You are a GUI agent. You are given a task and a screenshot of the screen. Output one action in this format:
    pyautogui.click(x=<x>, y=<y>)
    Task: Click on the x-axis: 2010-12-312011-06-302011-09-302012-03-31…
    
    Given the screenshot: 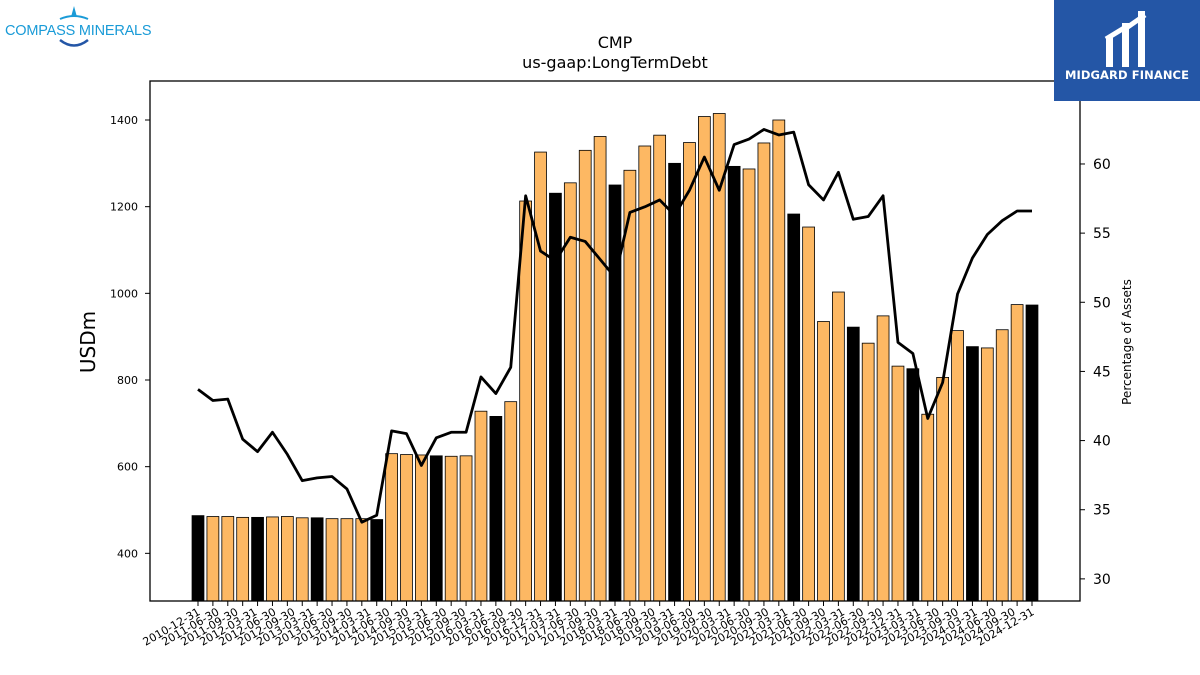 What is the action you would take?
    pyautogui.click(x=589, y=625)
    